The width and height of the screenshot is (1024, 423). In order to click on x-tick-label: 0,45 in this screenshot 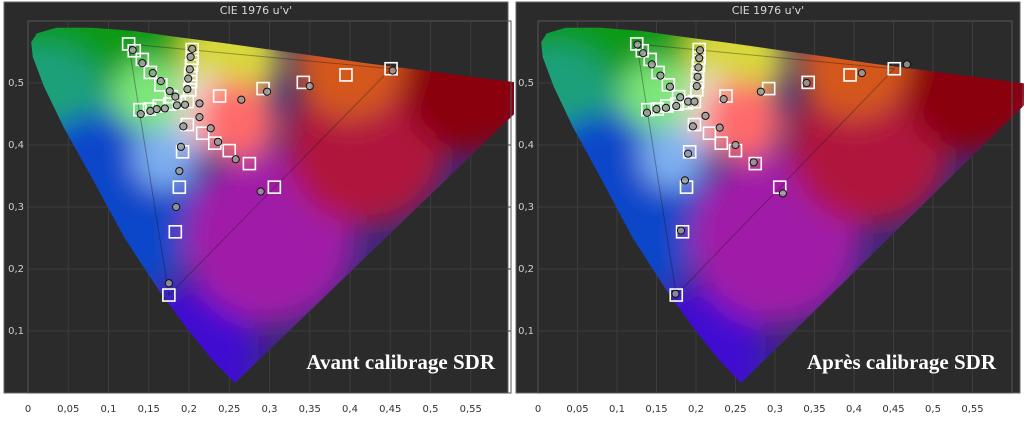, I will do `click(893, 409)`.